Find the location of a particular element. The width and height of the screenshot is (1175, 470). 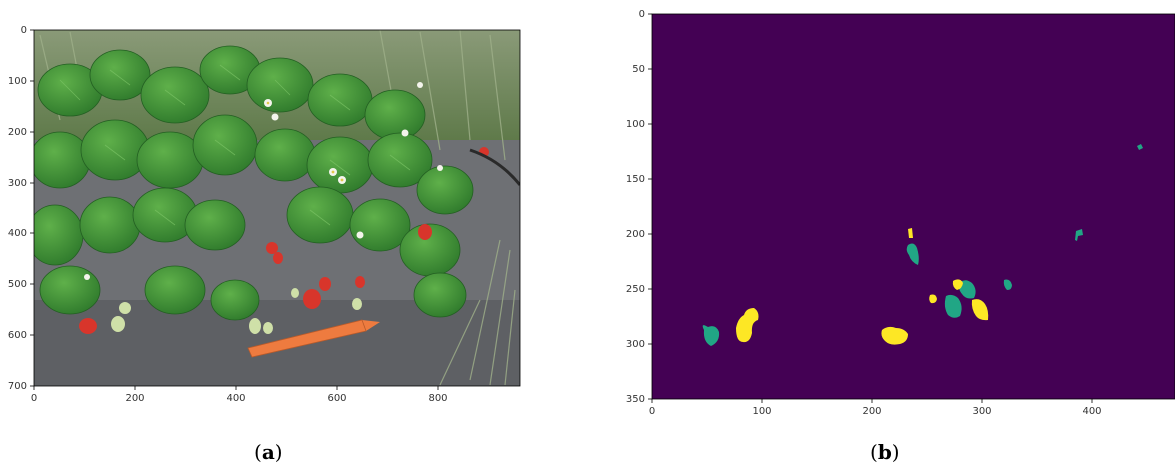

panel-a-x-axis: 0 200 400 600 800 is located at coordinates (239, 395).